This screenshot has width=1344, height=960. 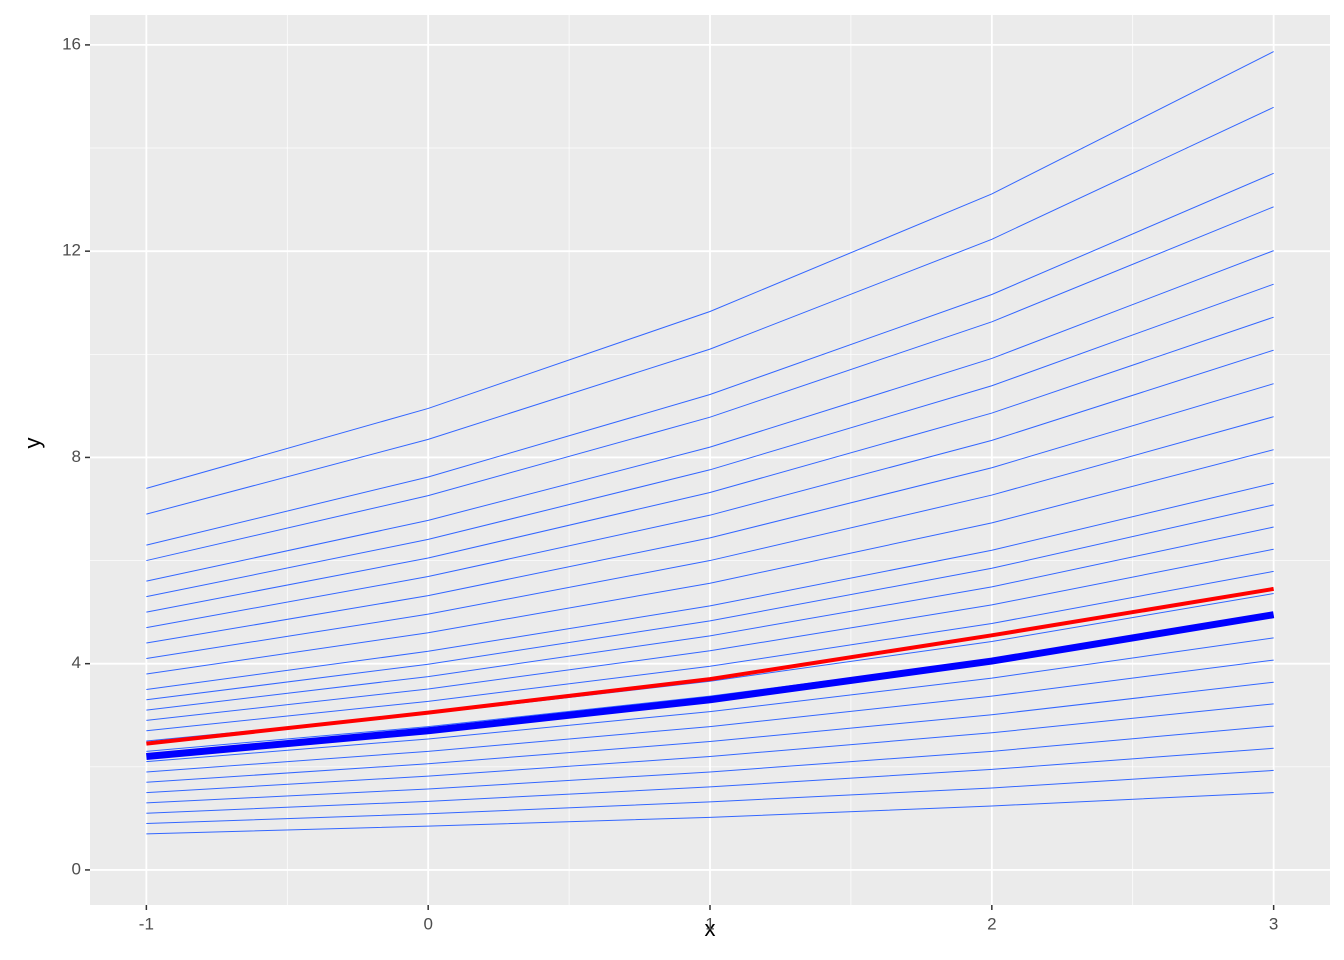 I want to click on y-tick-label: 12, so click(x=71, y=250).